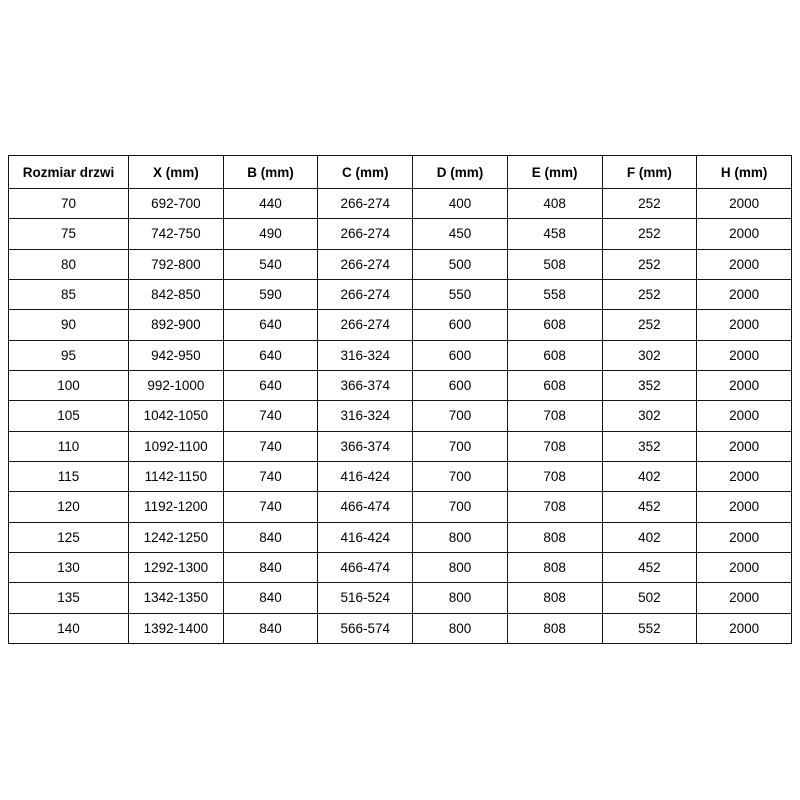 The height and width of the screenshot is (800, 800). Describe the element at coordinates (176, 325) in the screenshot. I see `table-cell: 892-900` at that location.